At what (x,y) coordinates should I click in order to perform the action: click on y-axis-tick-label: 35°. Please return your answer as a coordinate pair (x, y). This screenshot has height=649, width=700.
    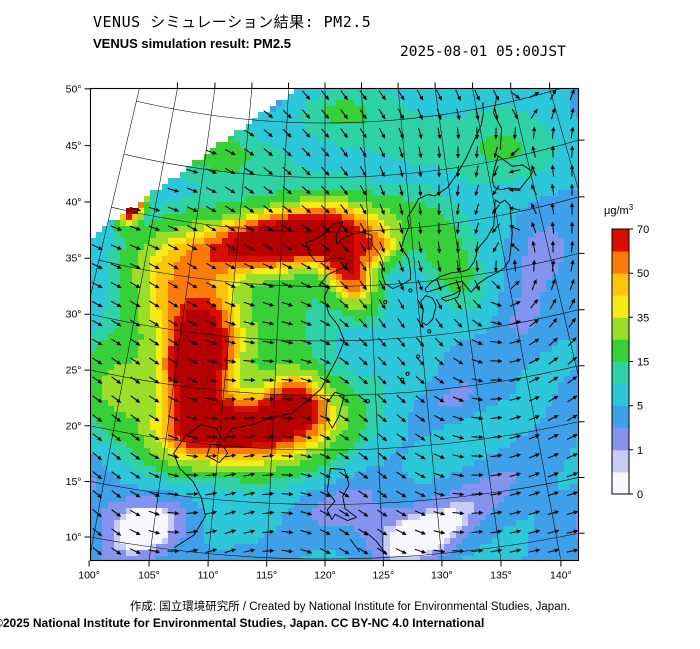
    Looking at the image, I should click on (74, 259).